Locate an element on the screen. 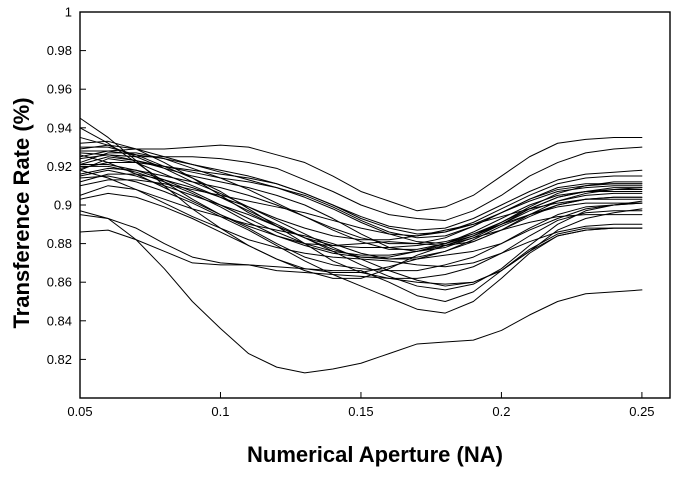 Image resolution: width=680 pixels, height=485 pixels. y-tick-label: 0.84 is located at coordinates (59, 320).